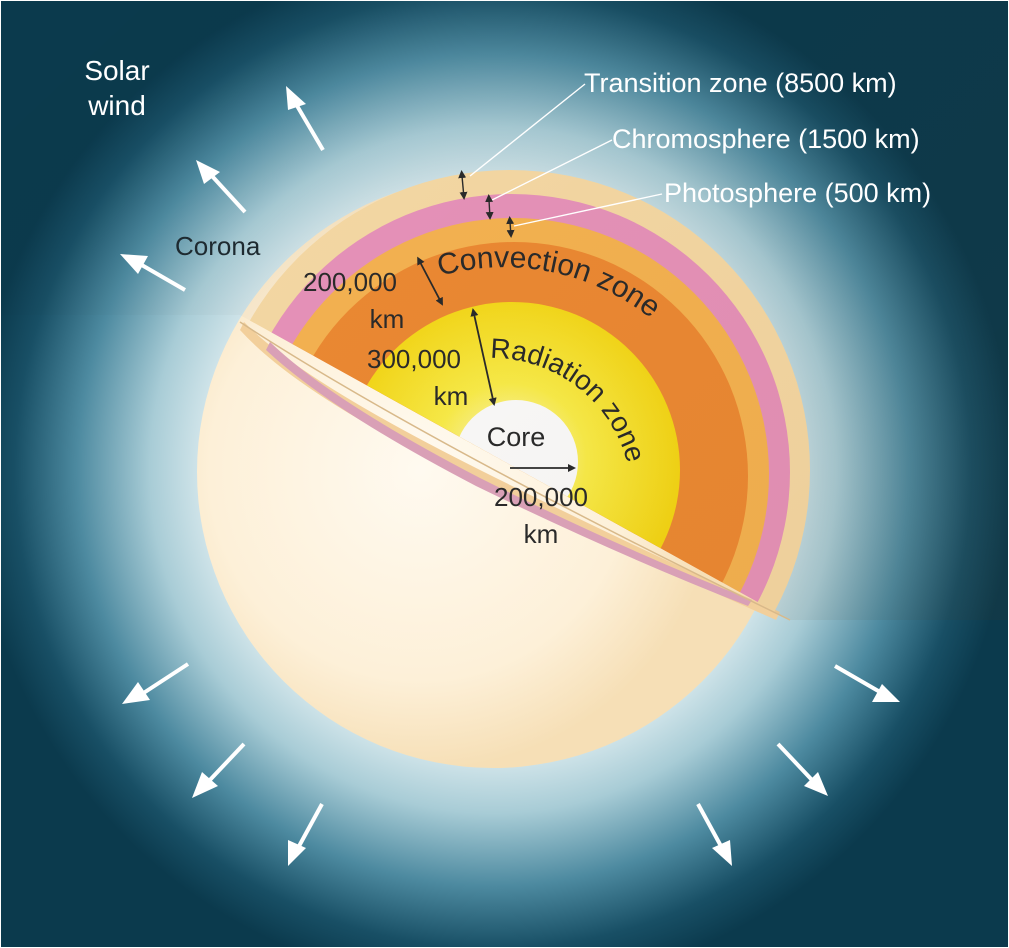 The height and width of the screenshot is (948, 1009). I want to click on chromosphere-marker, so click(489, 207).